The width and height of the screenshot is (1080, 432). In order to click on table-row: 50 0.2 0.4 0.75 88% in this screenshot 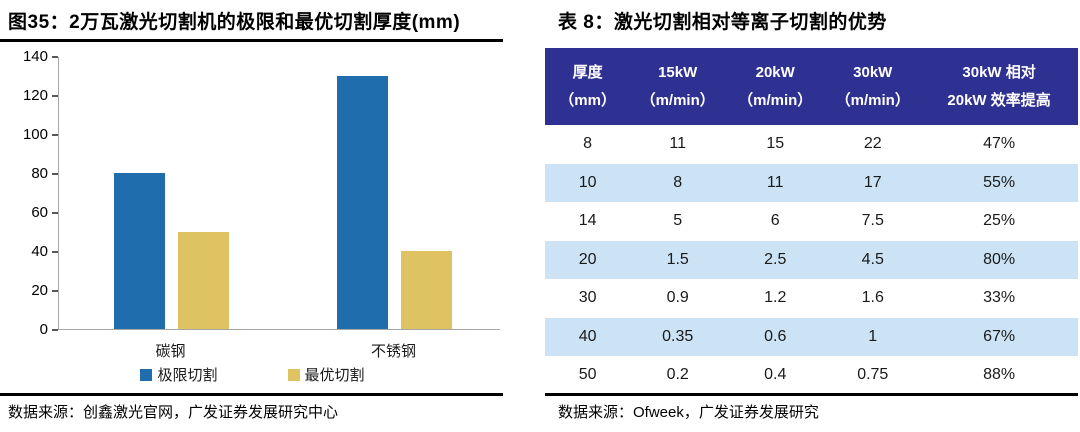, I will do `click(811, 375)`.